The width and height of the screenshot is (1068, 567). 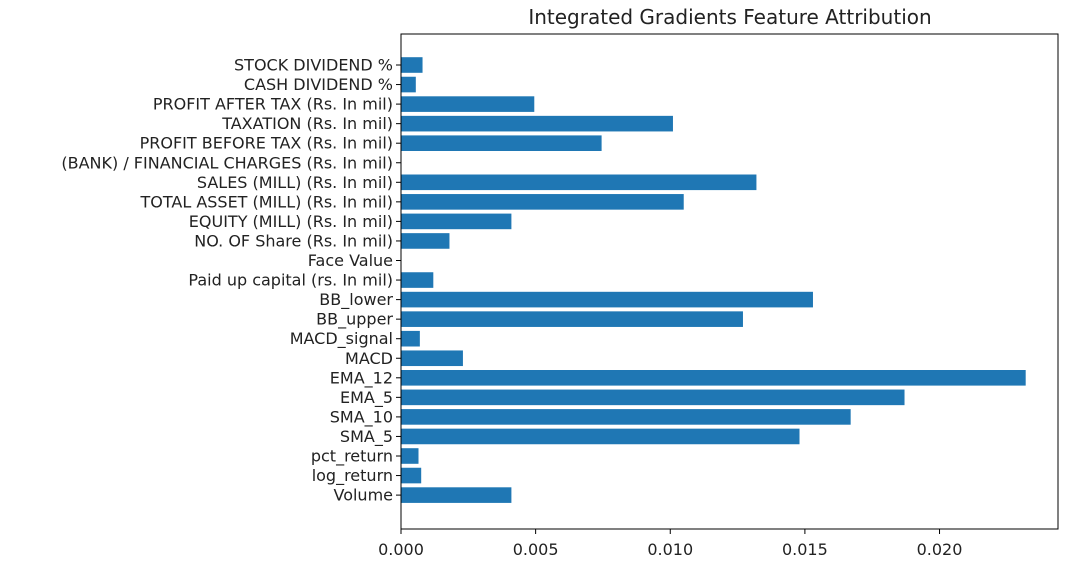 What do you see at coordinates (313, 65) in the screenshot?
I see `y-tick-label: STOCK DIVIDEND %` at bounding box center [313, 65].